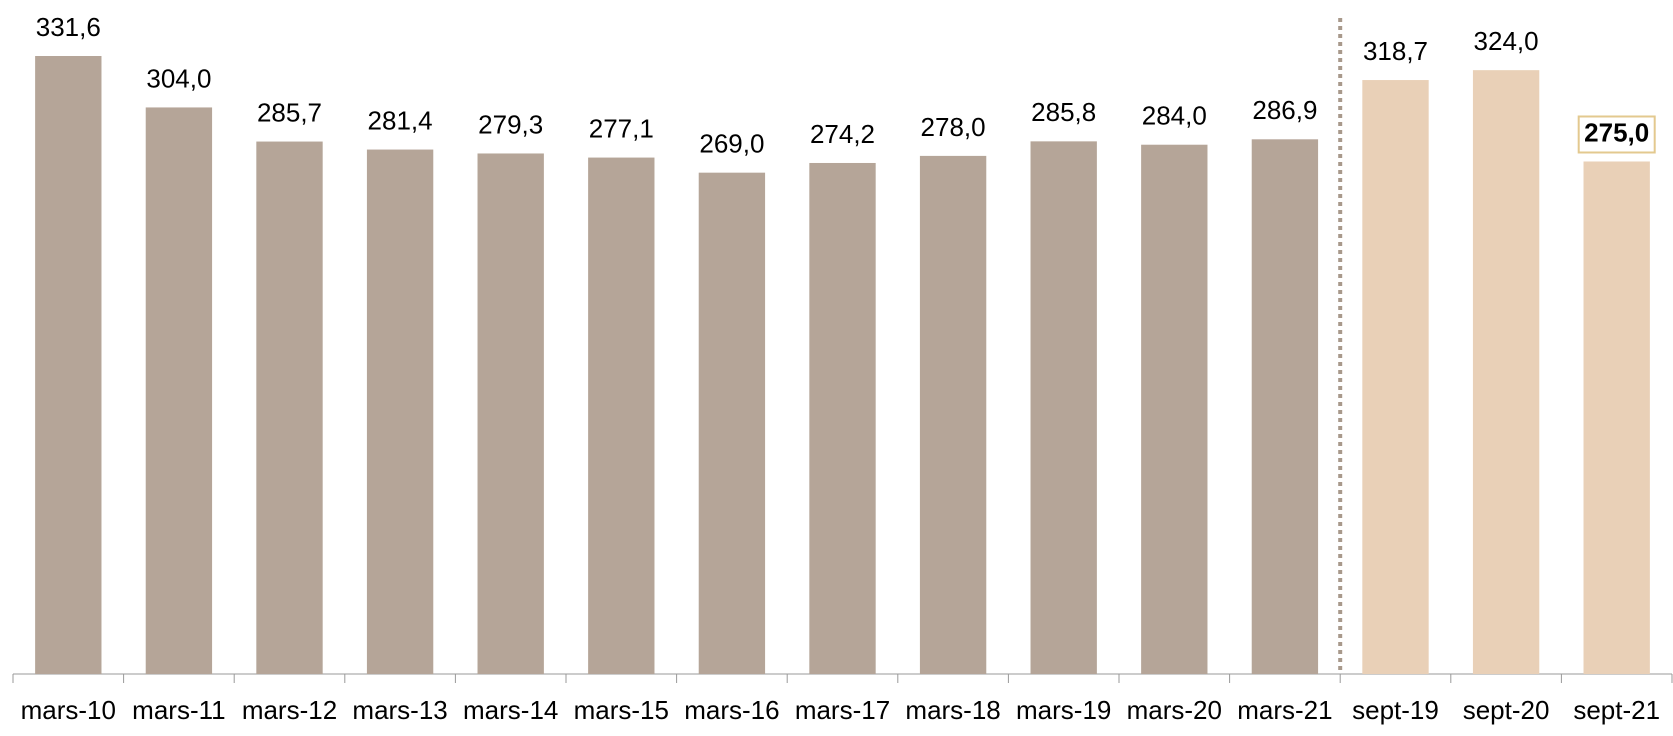 The width and height of the screenshot is (1673, 736). I want to click on value-label: 285,8, so click(1063, 112).